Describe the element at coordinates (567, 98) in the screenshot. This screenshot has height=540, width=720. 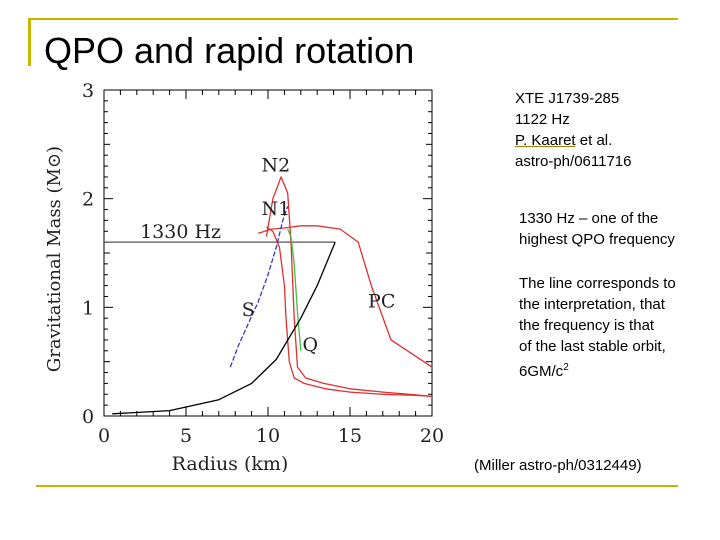
I see `source-name: XTE J1739-285` at that location.